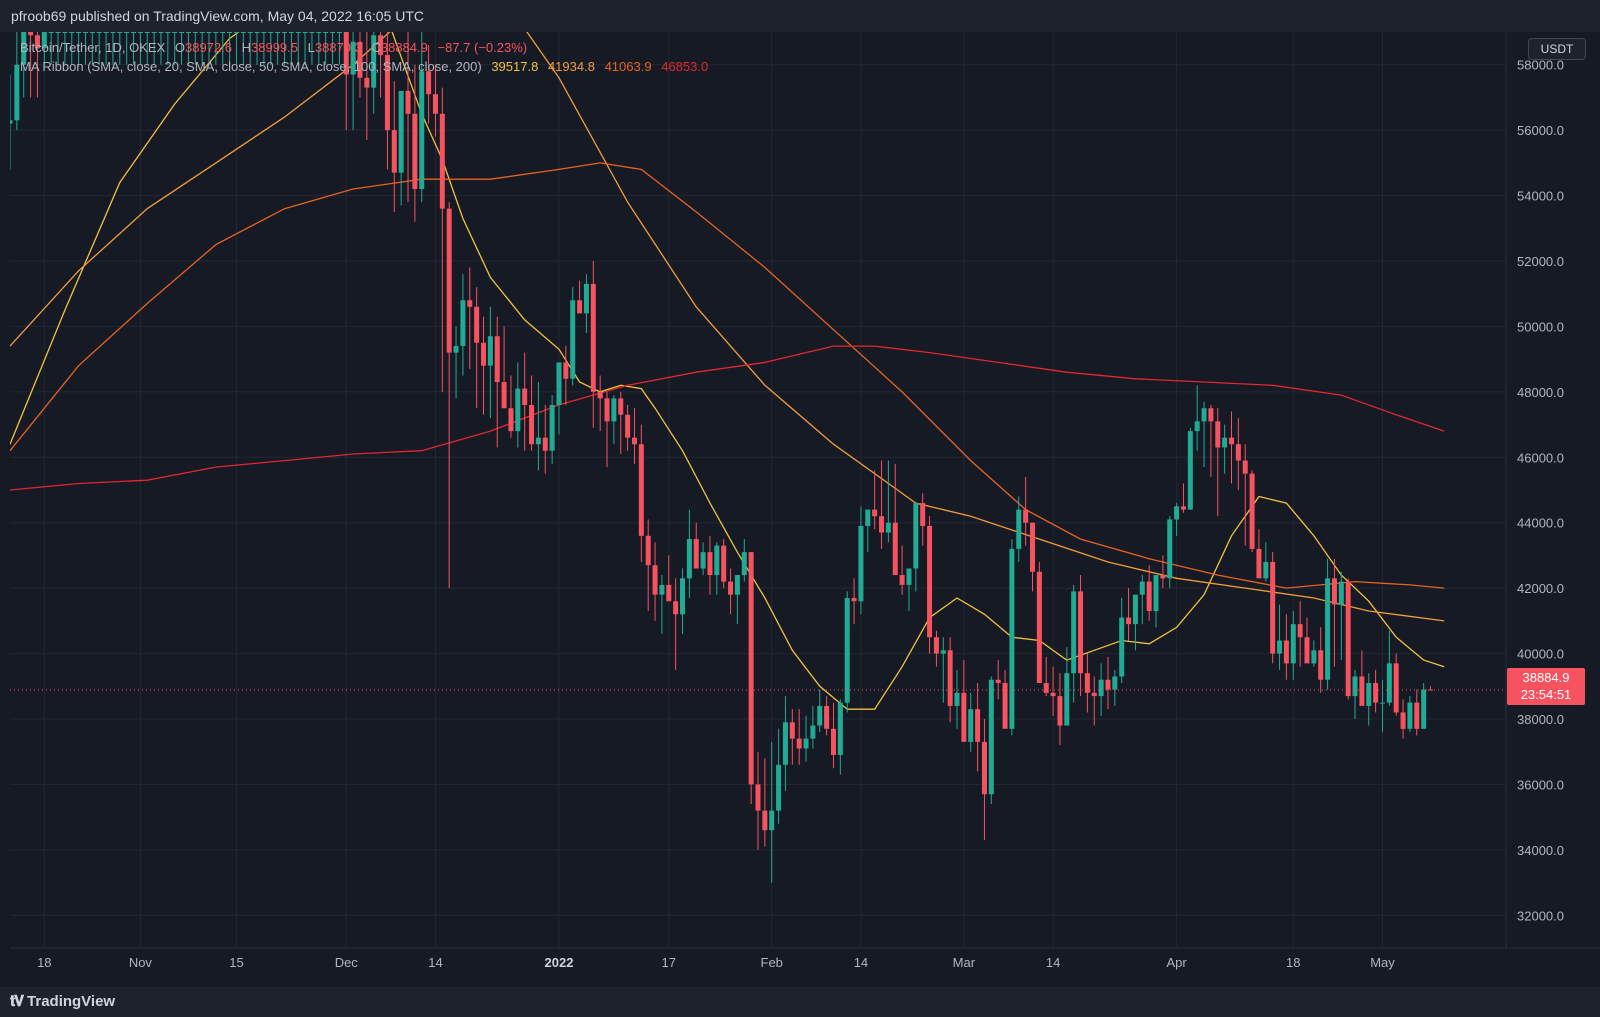 This screenshot has width=1600, height=1017. Describe the element at coordinates (1557, 49) in the screenshot. I see `currency-selector: USDT` at that location.